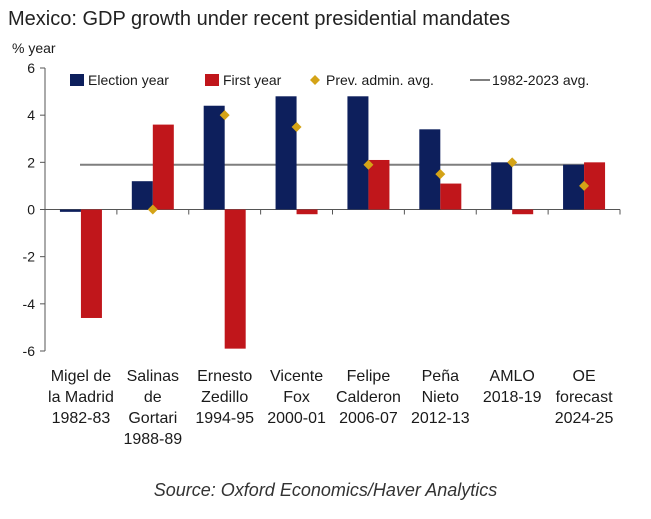  I want to click on category-label-line: de, so click(153, 397).